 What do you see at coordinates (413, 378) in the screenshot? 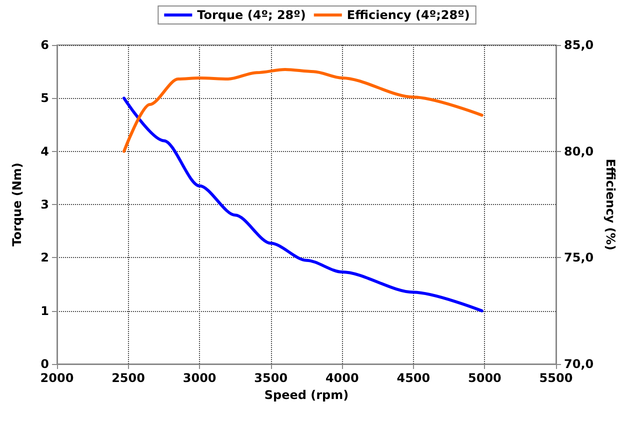
I see `x-tick-label: 4500` at bounding box center [413, 378].